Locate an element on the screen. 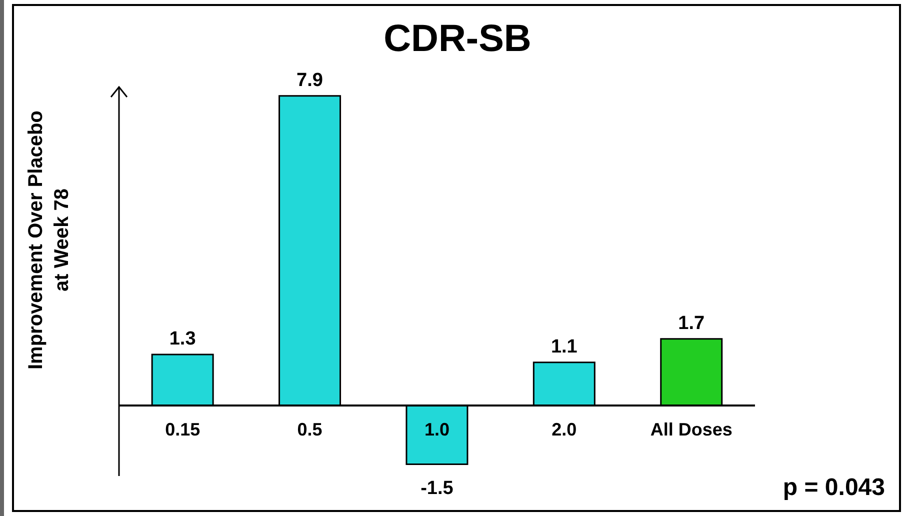 This screenshot has width=915, height=516. x-tick-label: 0.5 is located at coordinates (309, 429).